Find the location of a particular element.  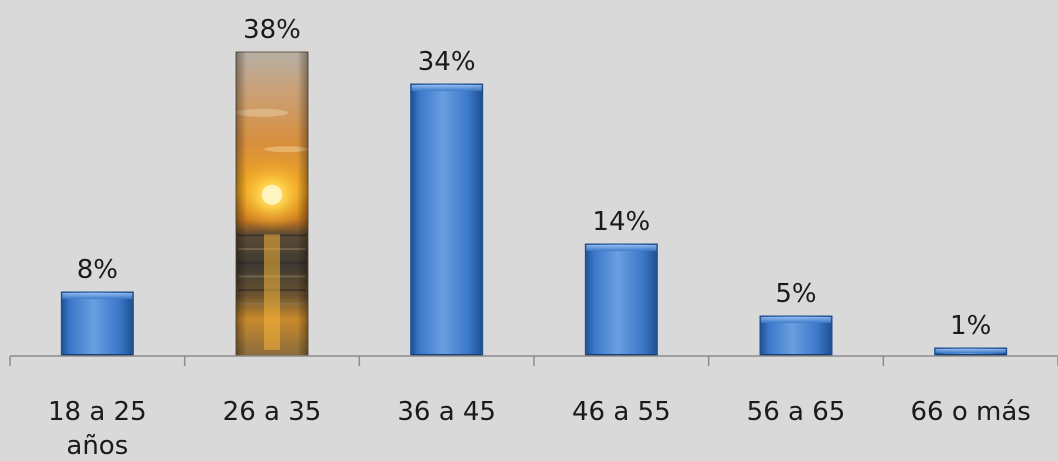

x-tick-label-5: 56 a 65 is located at coordinates (796, 412).